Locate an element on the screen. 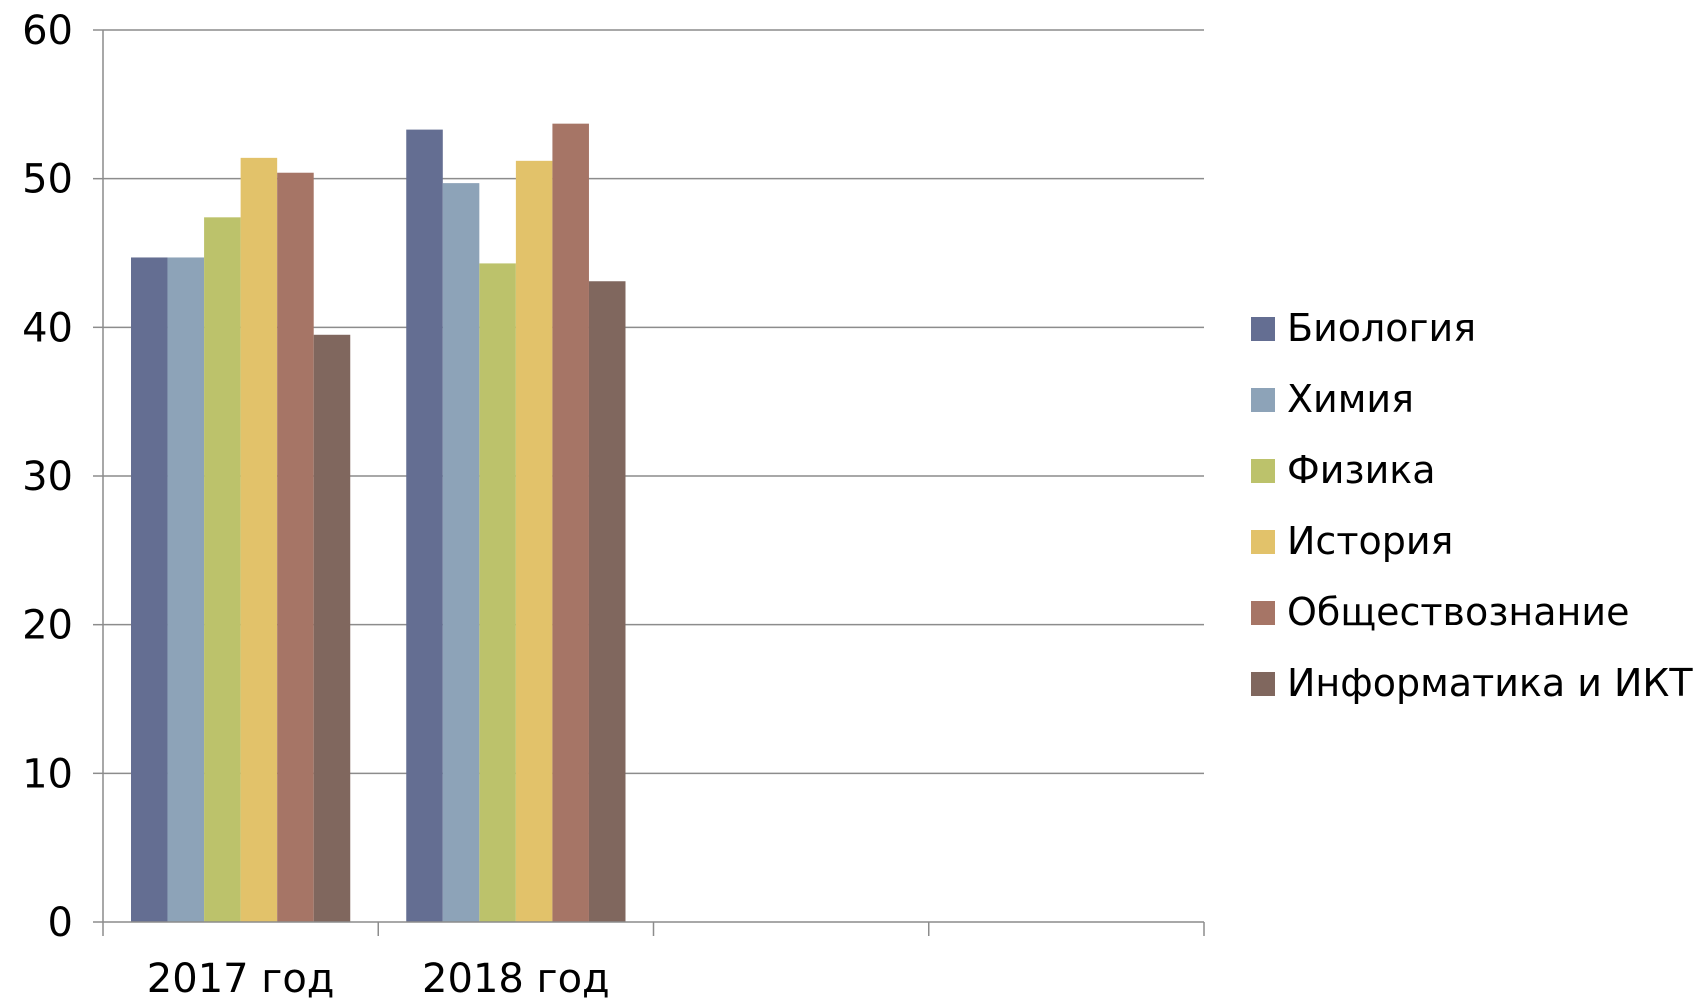 This screenshot has width=1698, height=1008. x-category-label: 2018 год is located at coordinates (516, 979).